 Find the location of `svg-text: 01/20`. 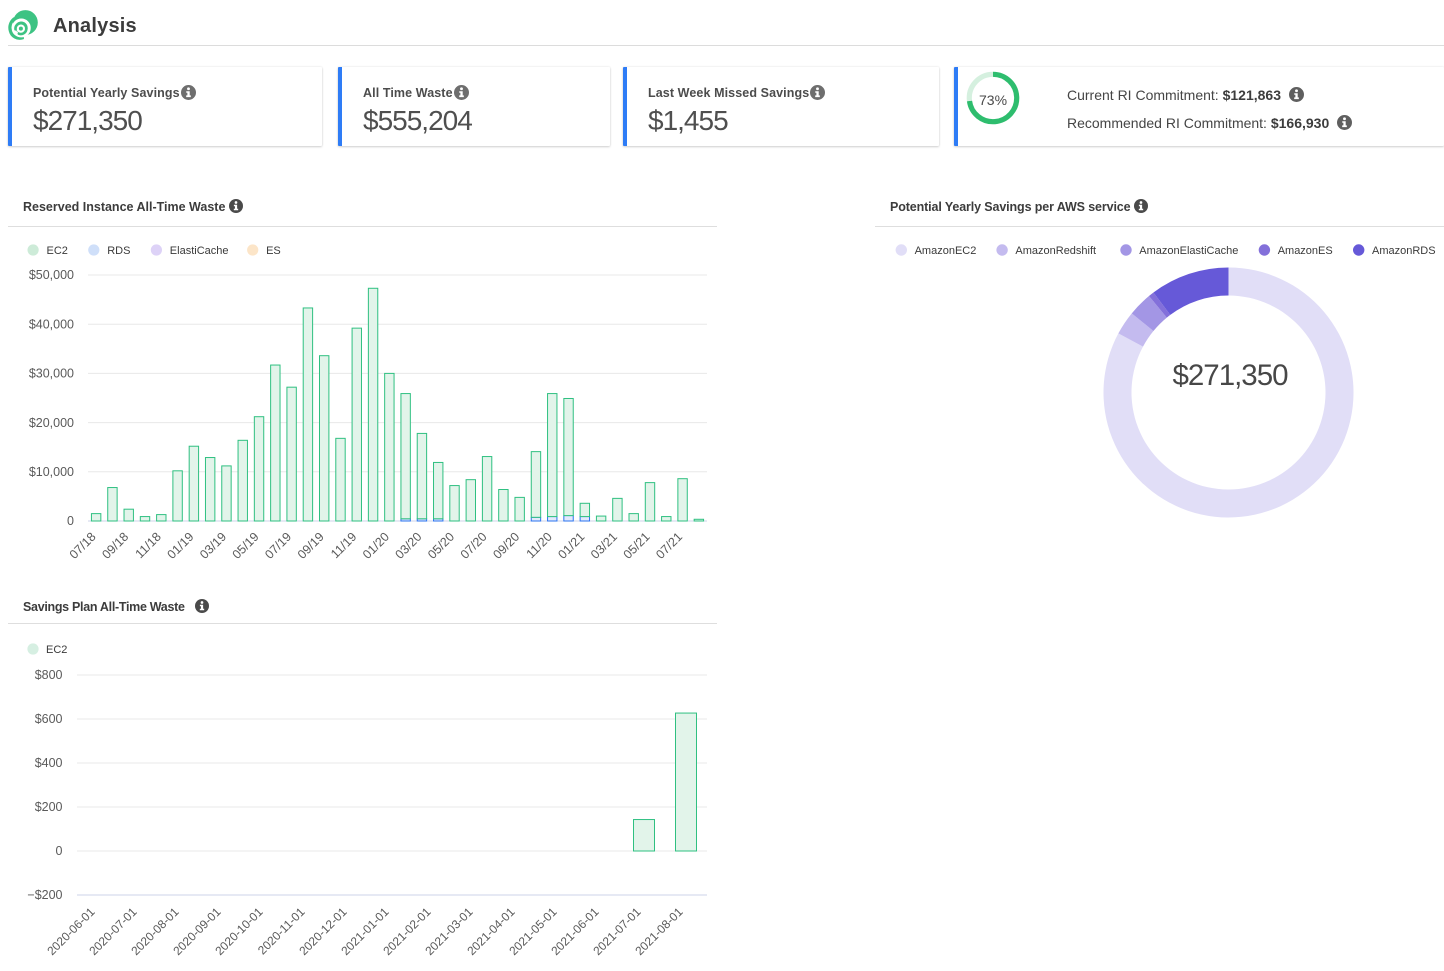

svg-text: 01/20 is located at coordinates (376, 546).